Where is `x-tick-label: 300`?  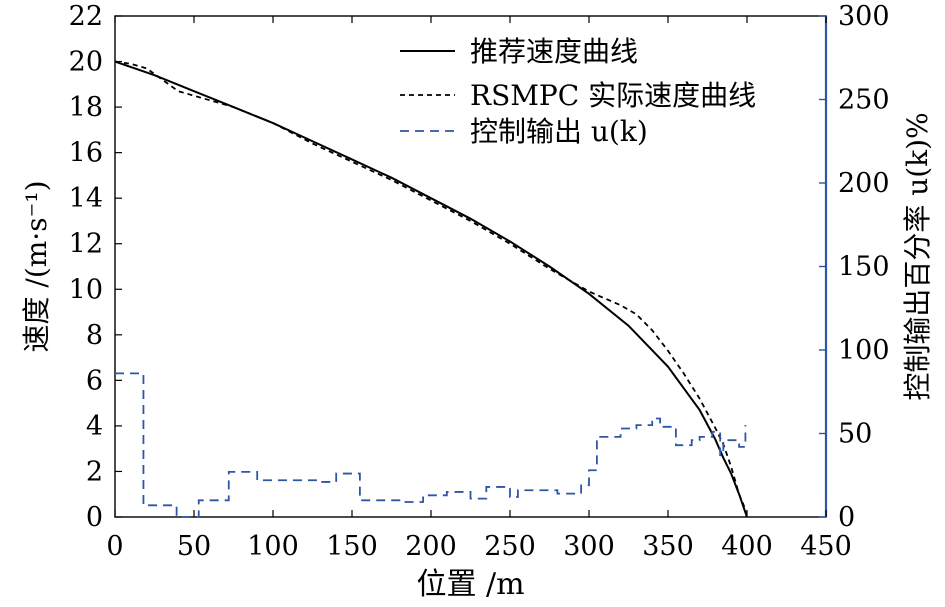 x-tick-label: 300 is located at coordinates (589, 546).